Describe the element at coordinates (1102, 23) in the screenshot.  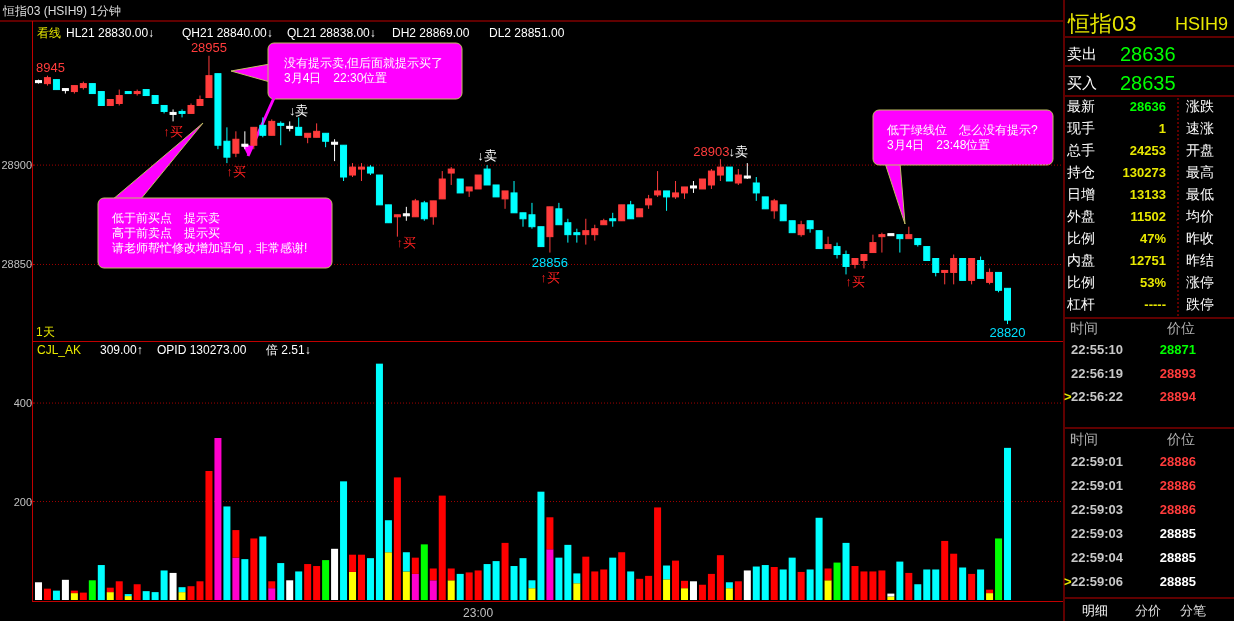
I see `text: 恒指03` at that location.